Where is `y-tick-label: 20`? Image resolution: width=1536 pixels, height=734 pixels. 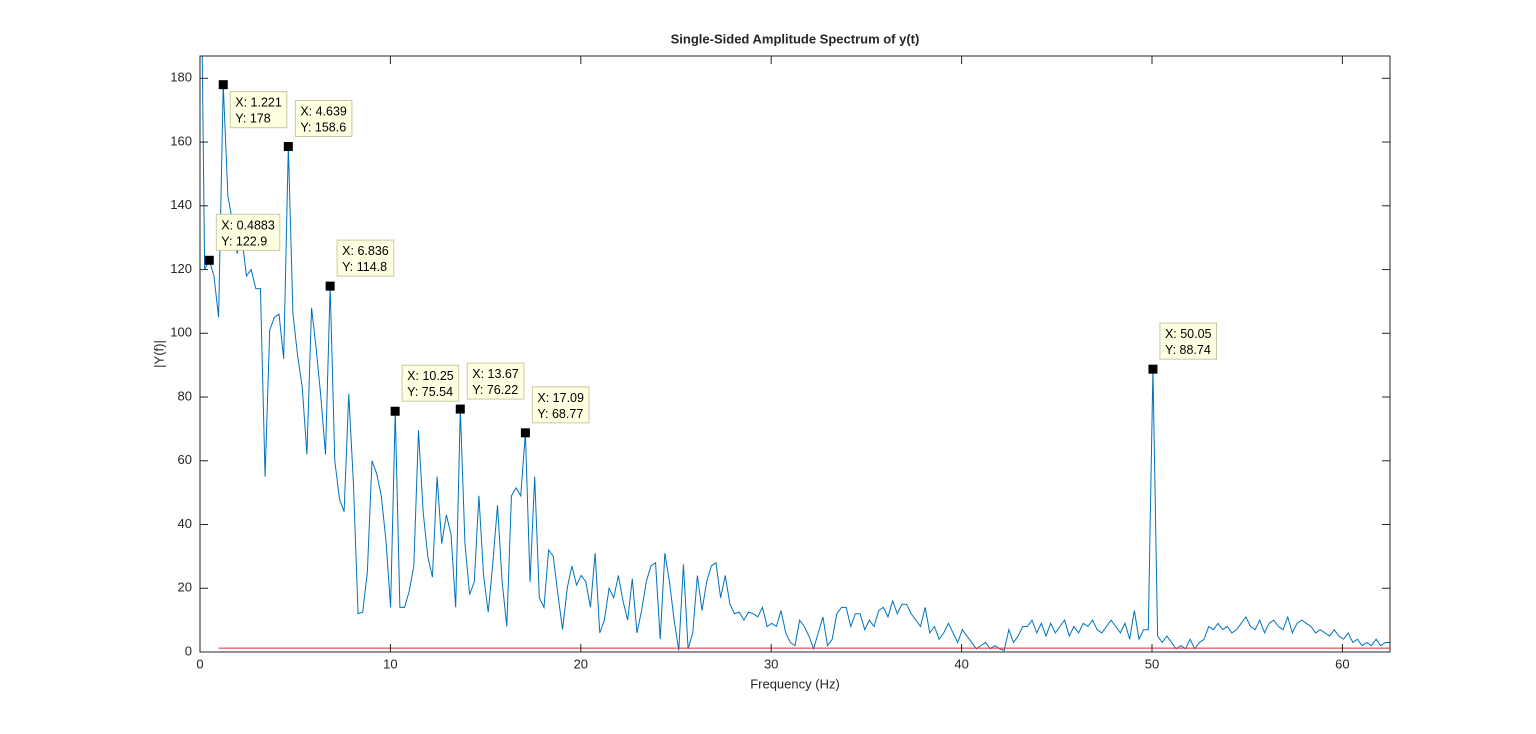
y-tick-label: 20 is located at coordinates (185, 587).